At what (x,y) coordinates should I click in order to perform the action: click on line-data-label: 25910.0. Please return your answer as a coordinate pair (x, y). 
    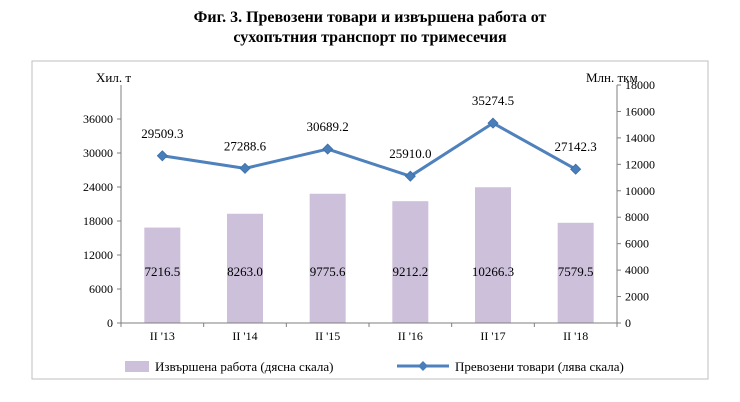
    Looking at the image, I should click on (410, 153).